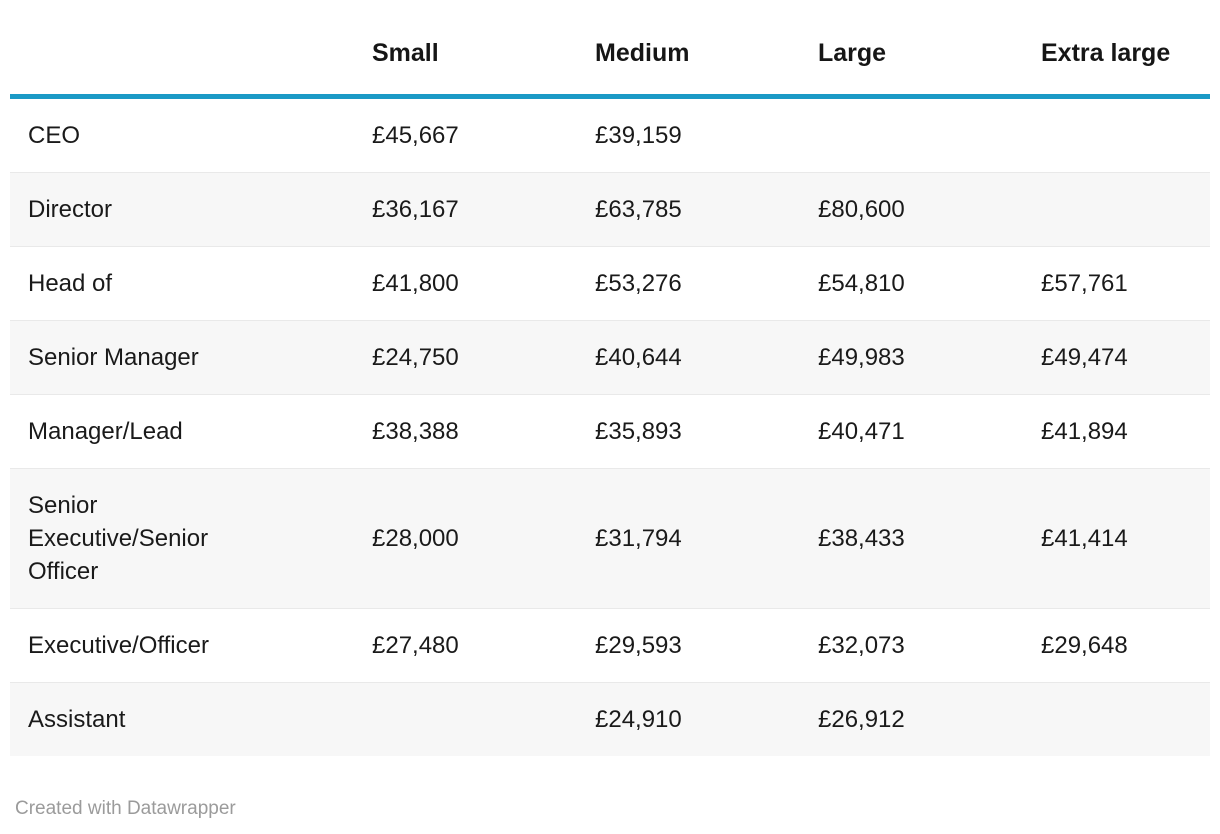 This screenshot has width=1220, height=834. I want to click on row-label: Head of, so click(70, 283).